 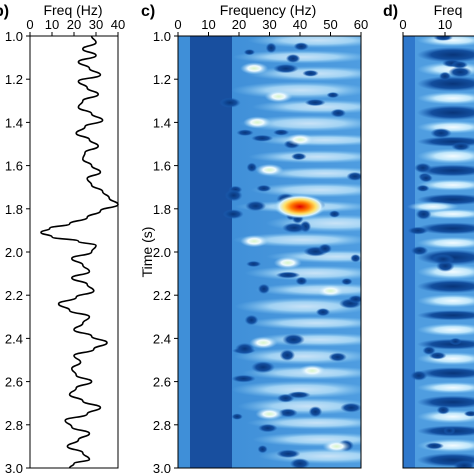 I want to click on panel-b-x-tick-label: 0, so click(x=29, y=24).